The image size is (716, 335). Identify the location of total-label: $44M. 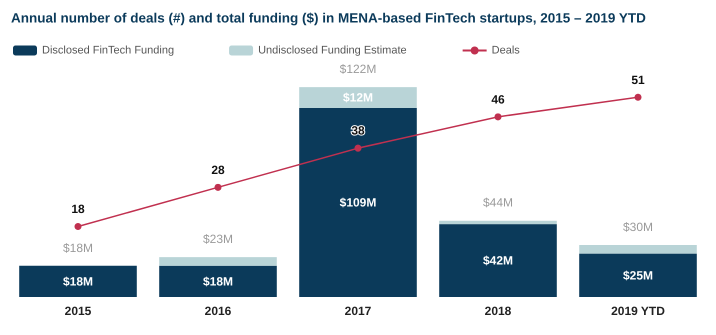
(498, 203).